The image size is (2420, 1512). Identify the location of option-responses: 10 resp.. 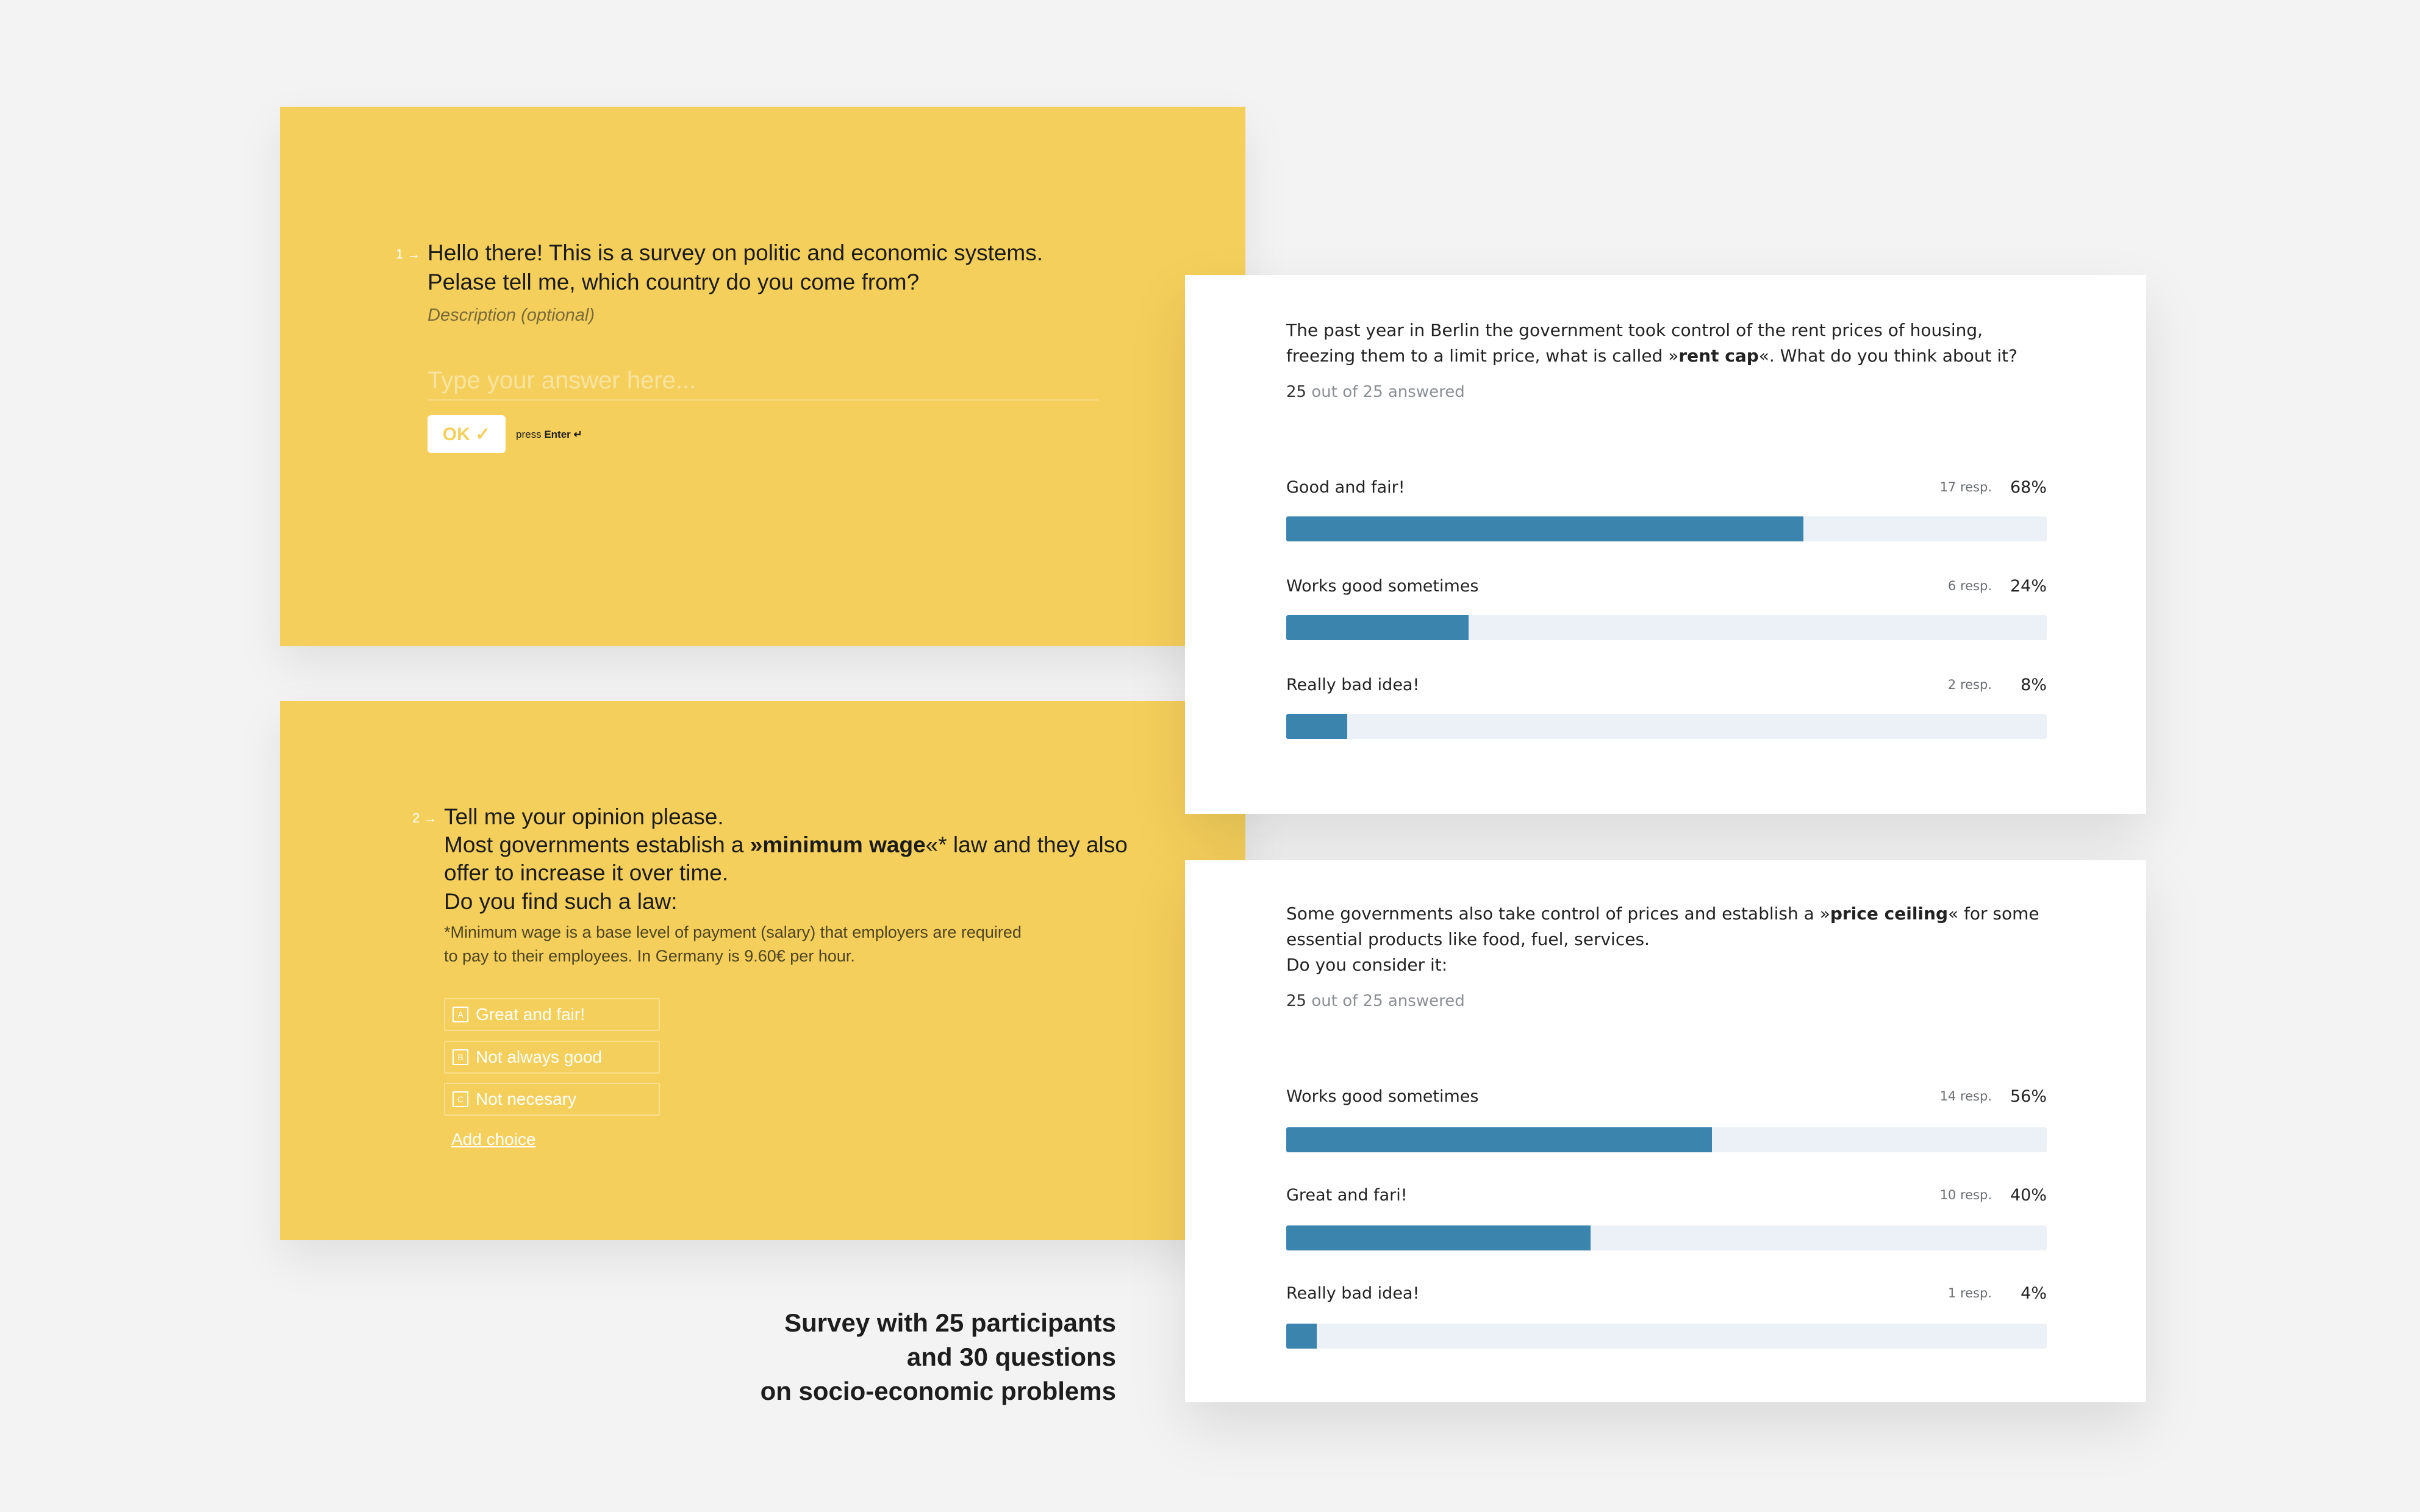
(1965, 1195).